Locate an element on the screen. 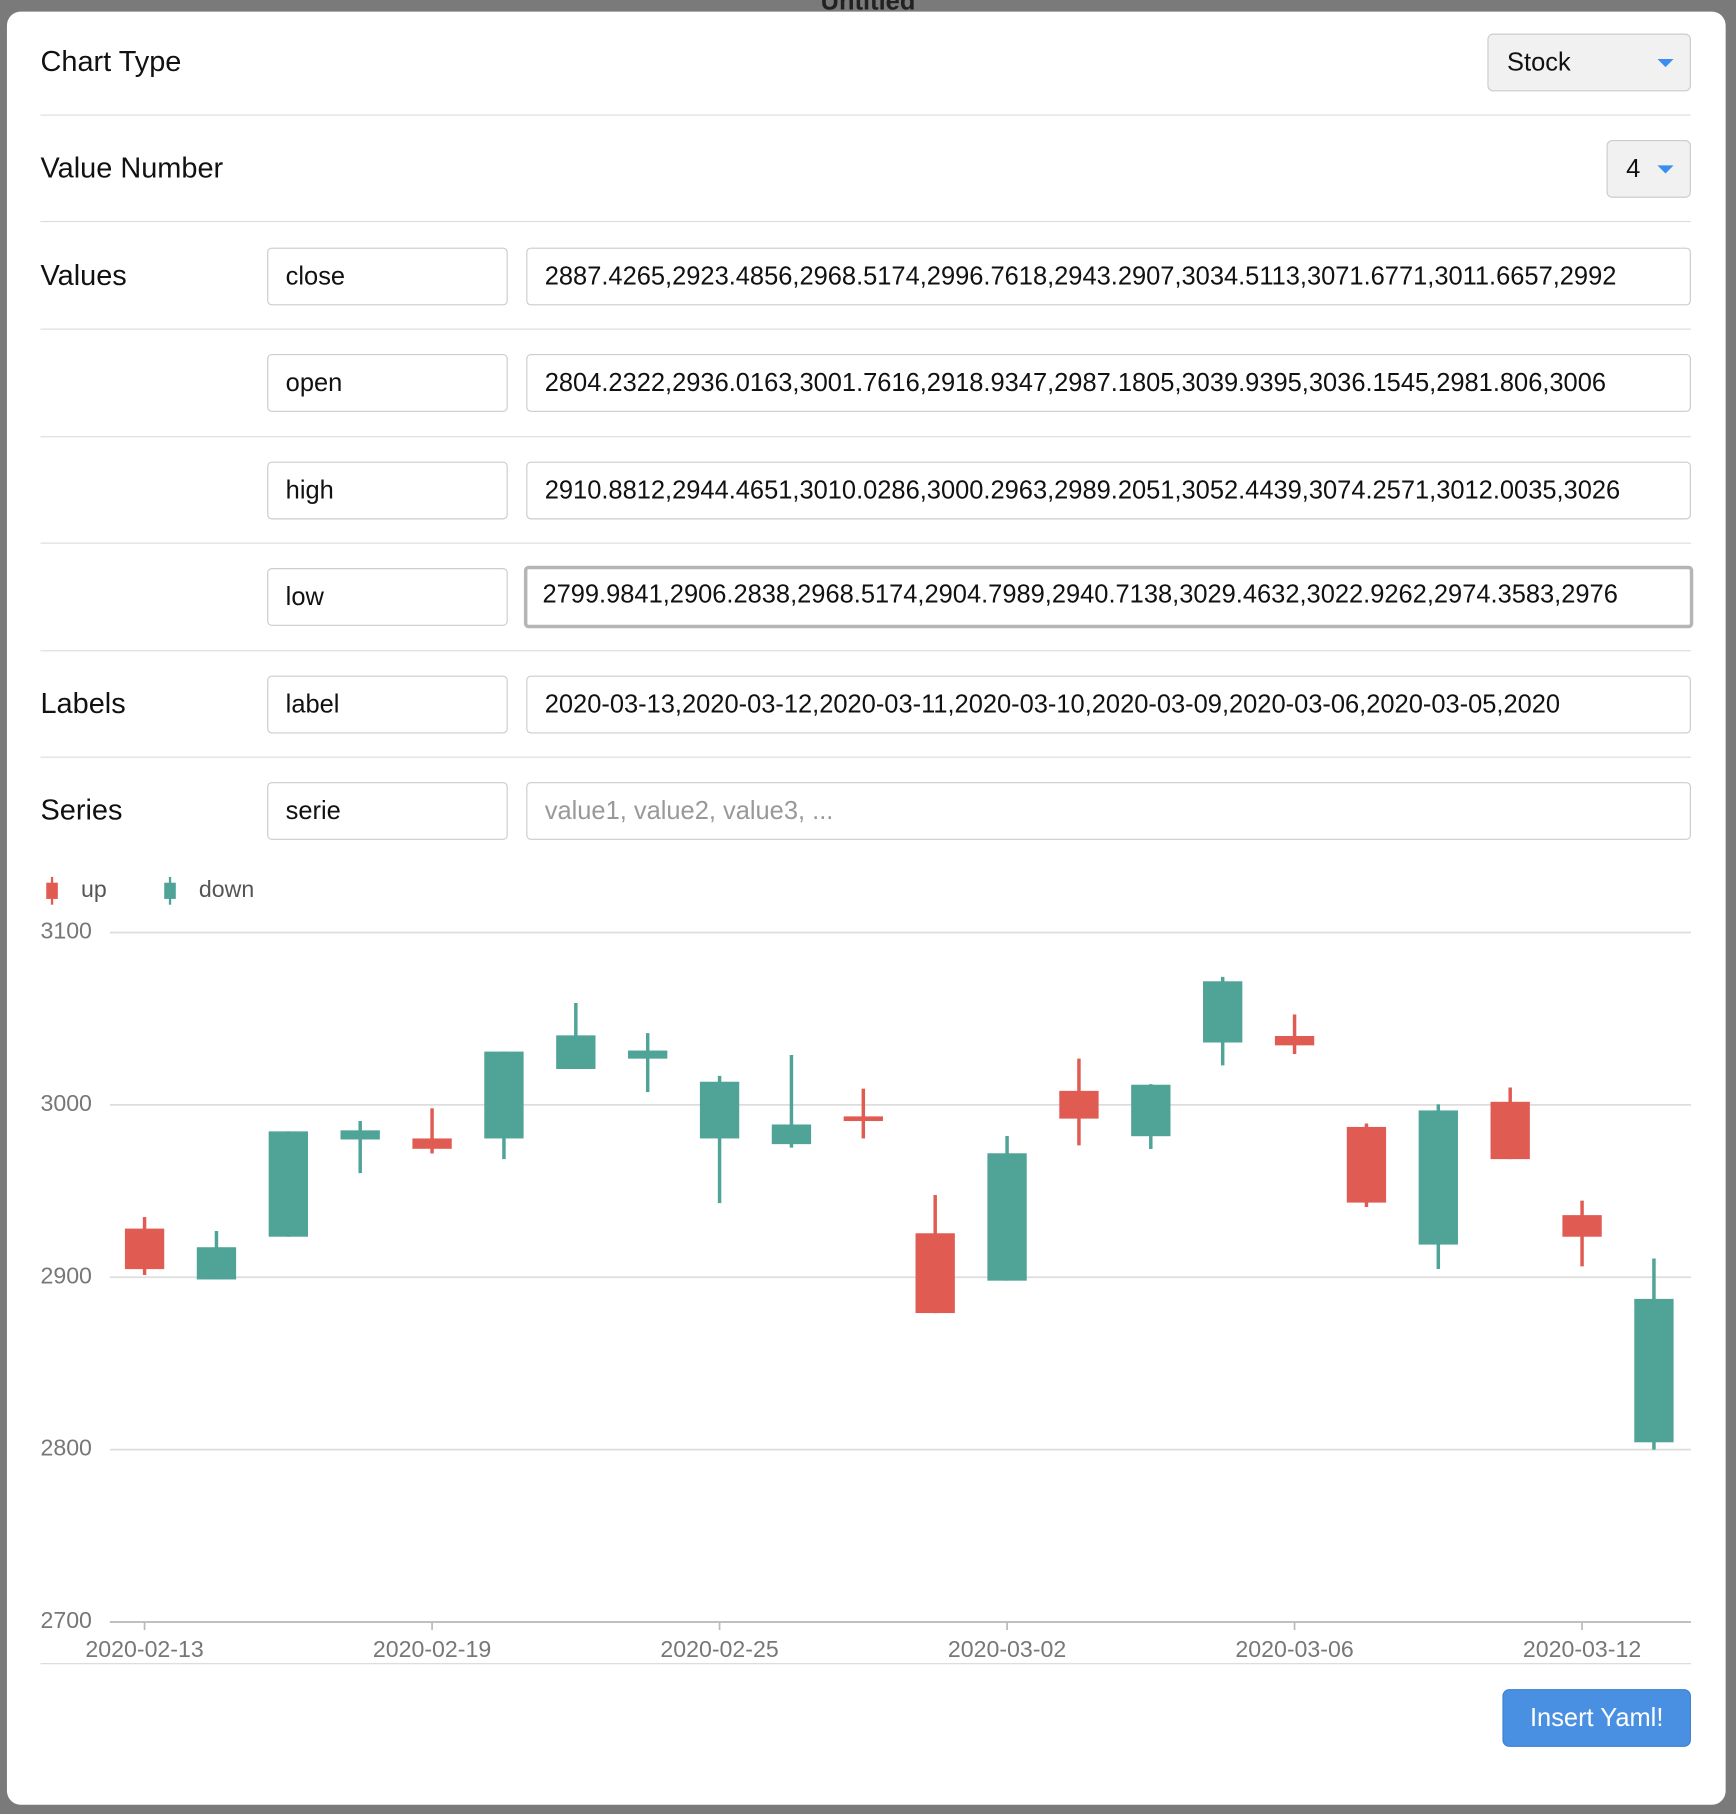 The height and width of the screenshot is (1814, 1736). x-tick-label: 2020-03-02 is located at coordinates (1007, 1649).